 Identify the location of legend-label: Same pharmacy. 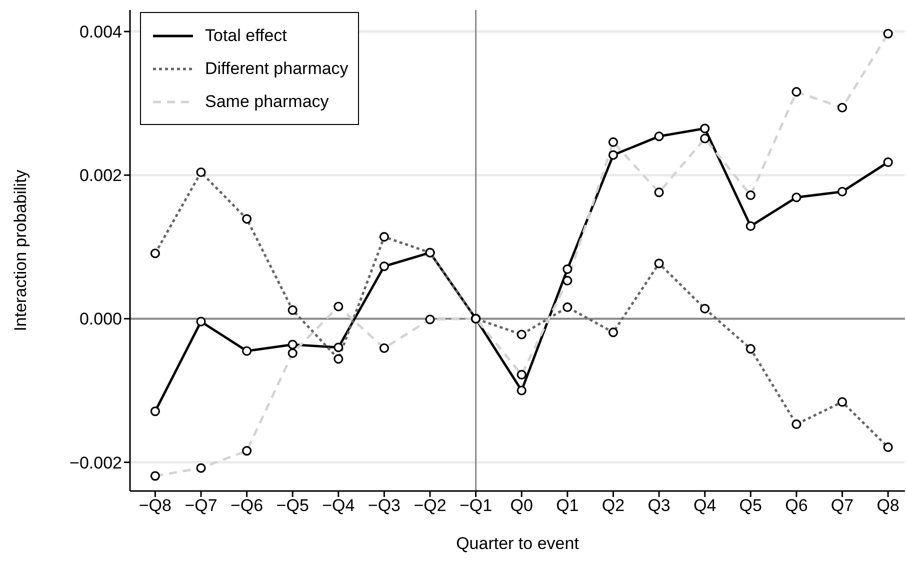
(267, 102).